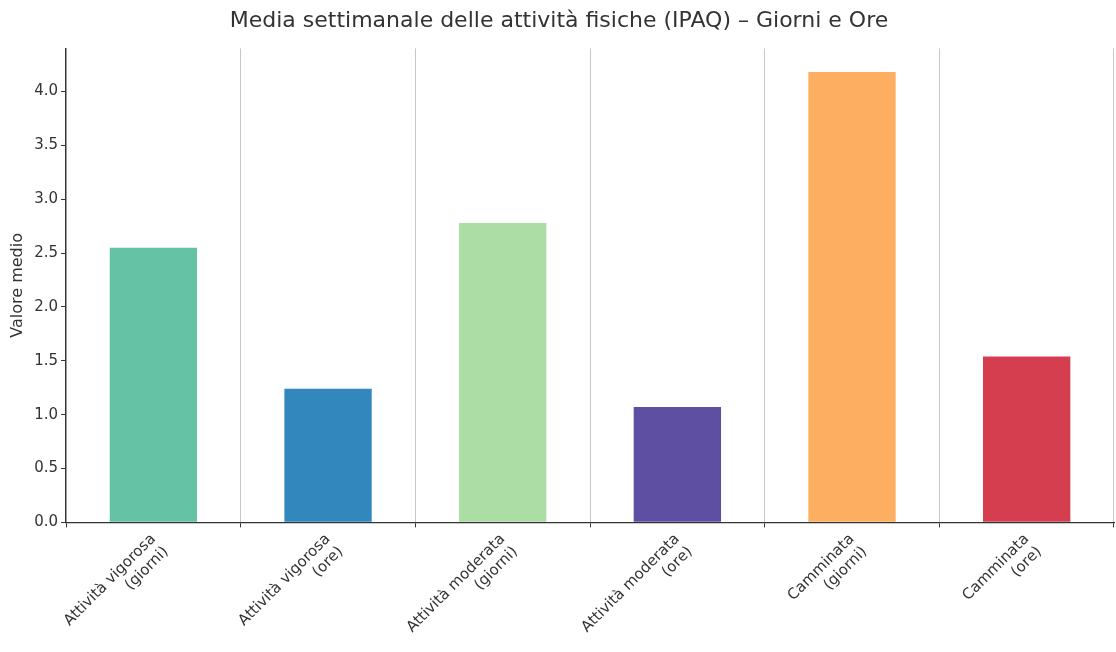 The height and width of the screenshot is (652, 1116). Describe the element at coordinates (46, 144) in the screenshot. I see `y-tick-label: 3.5` at that location.